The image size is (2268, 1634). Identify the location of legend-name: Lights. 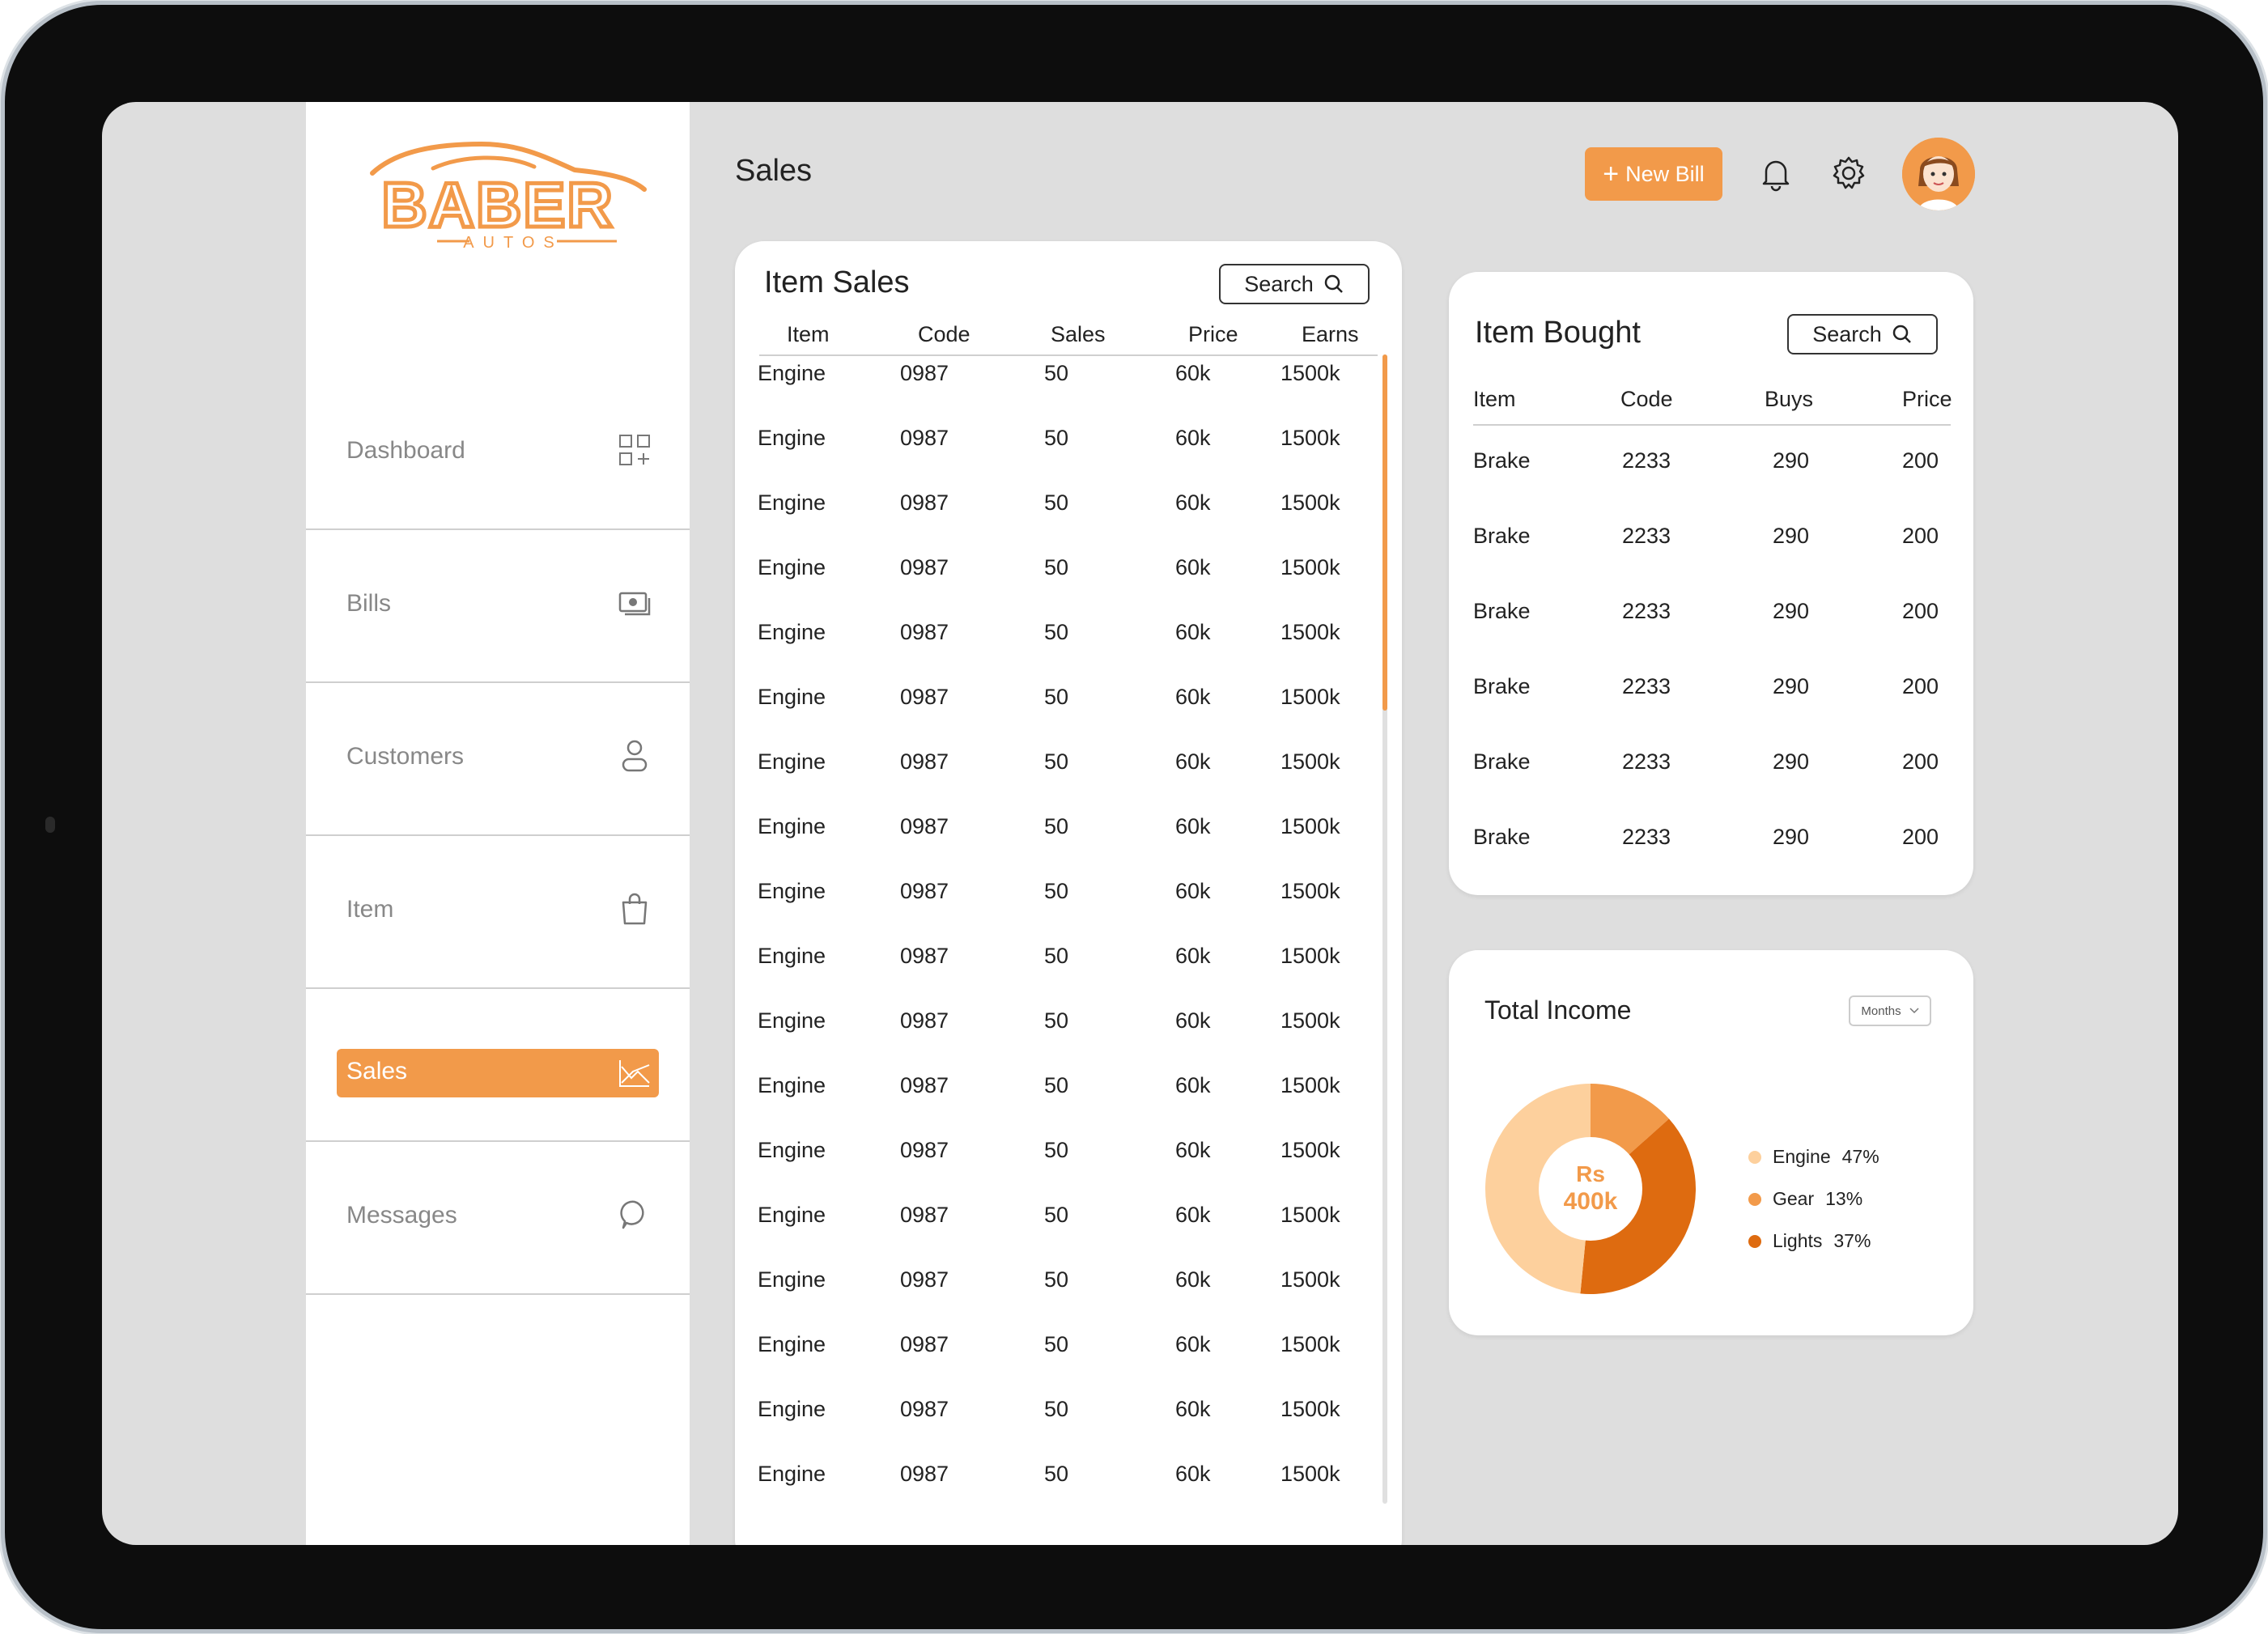
(1798, 1240).